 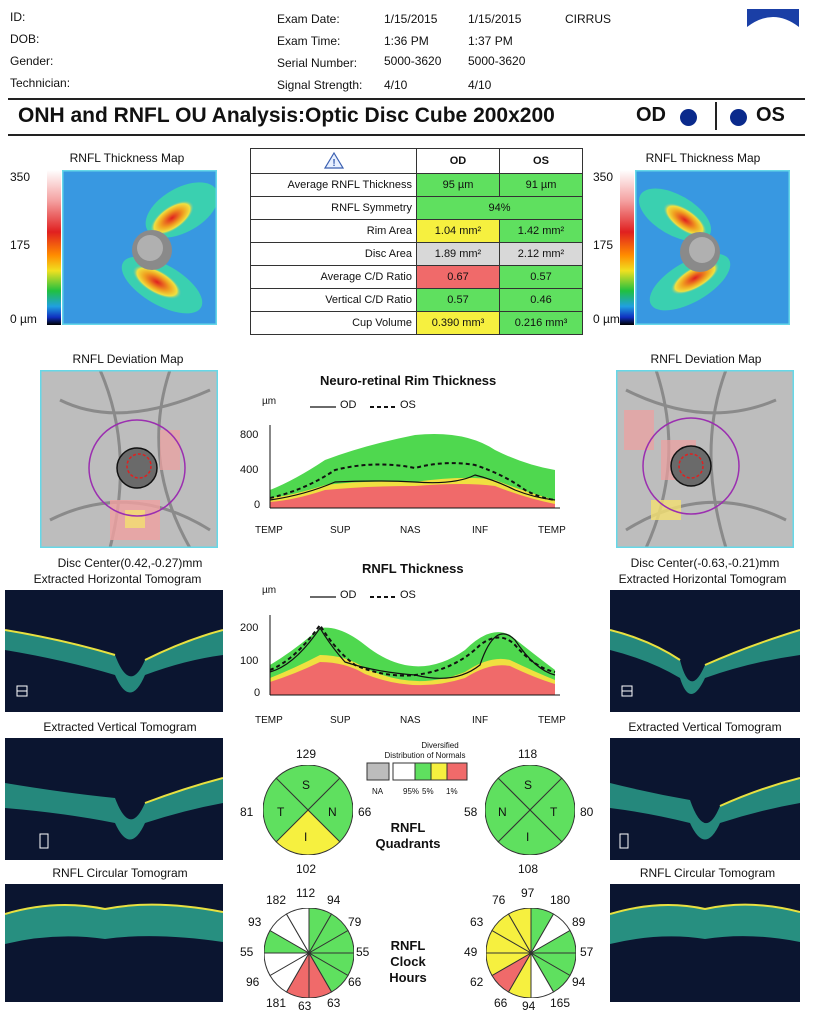 I want to click on os-eye-dot-icon, so click(x=738, y=117).